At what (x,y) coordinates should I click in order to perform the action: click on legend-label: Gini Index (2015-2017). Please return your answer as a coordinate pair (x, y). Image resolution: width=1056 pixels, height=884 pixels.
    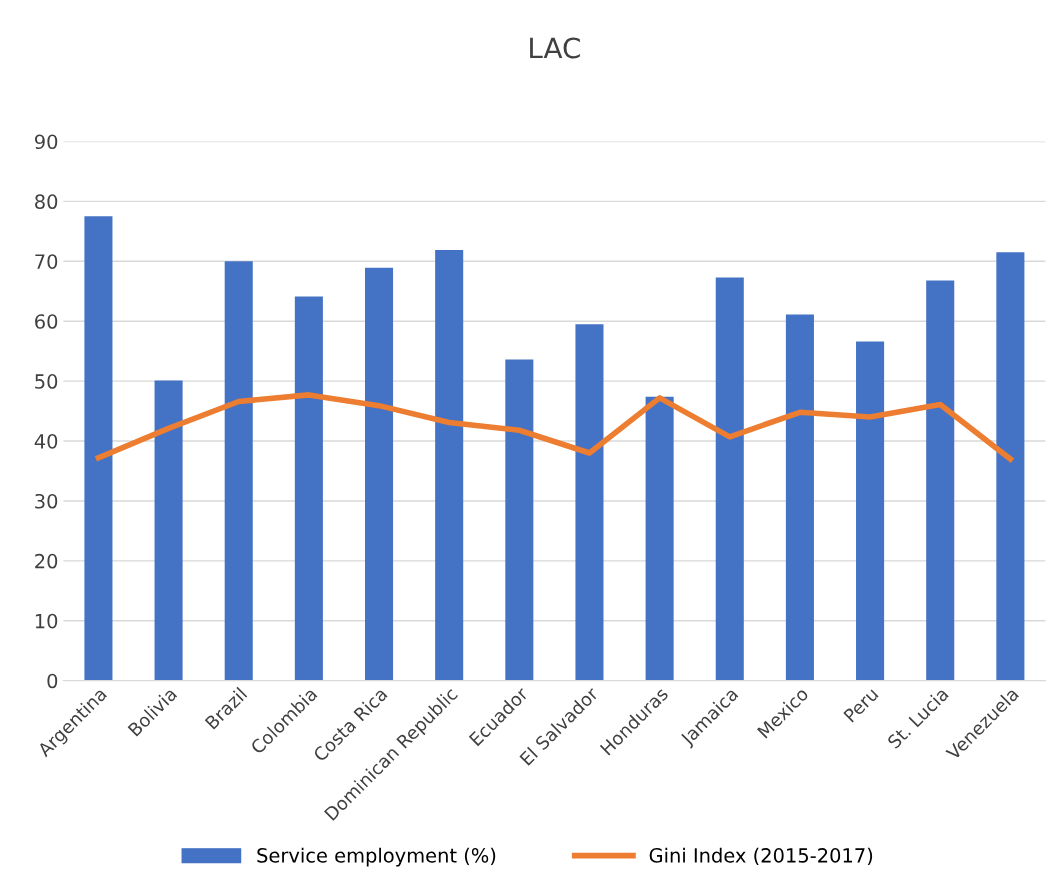
    Looking at the image, I should click on (761, 856).